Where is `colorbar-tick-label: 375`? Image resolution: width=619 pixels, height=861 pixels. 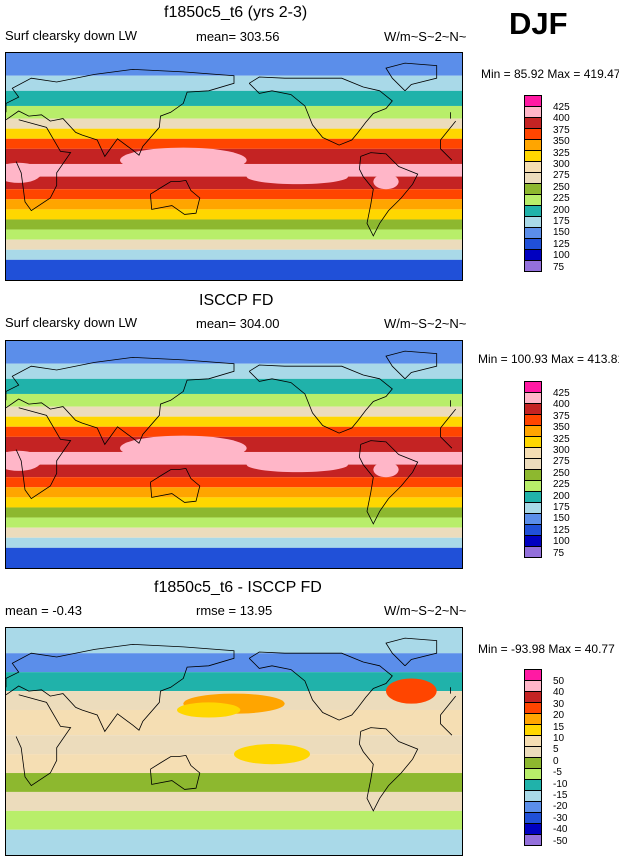
colorbar-tick-label: 375 is located at coordinates (561, 130).